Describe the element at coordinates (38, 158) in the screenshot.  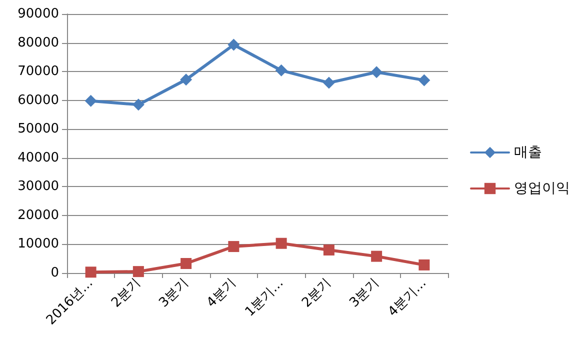
I see `y-tick-label: 40000` at that location.